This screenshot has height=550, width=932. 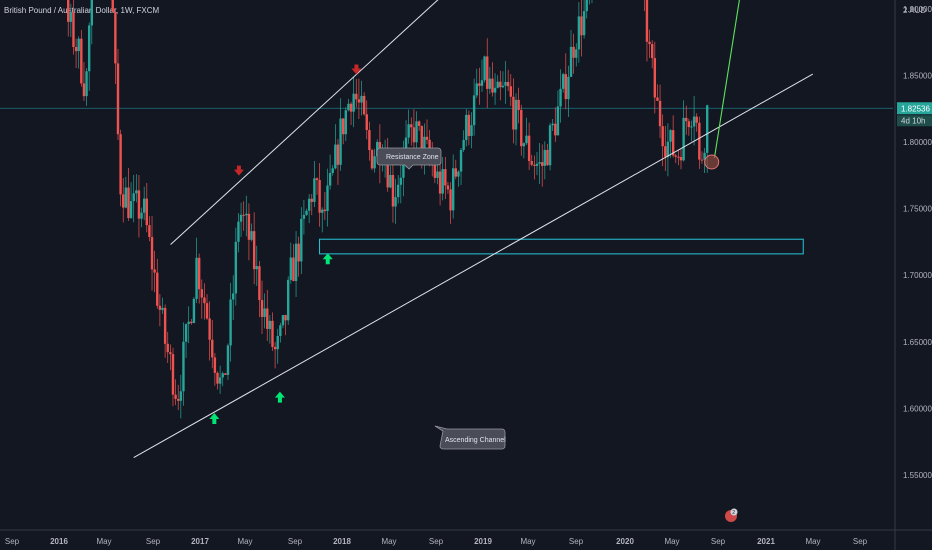 What do you see at coordinates (388, 541) in the screenshot?
I see `x-tick-label: May` at bounding box center [388, 541].